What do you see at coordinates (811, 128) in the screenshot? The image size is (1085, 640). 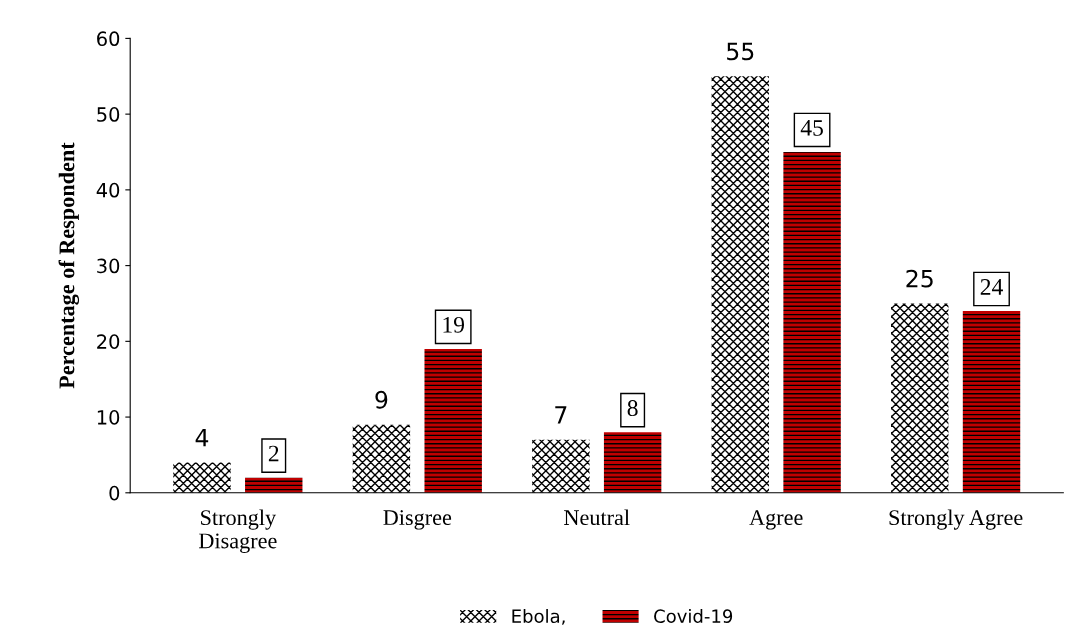 I see `data-label: 45` at bounding box center [811, 128].